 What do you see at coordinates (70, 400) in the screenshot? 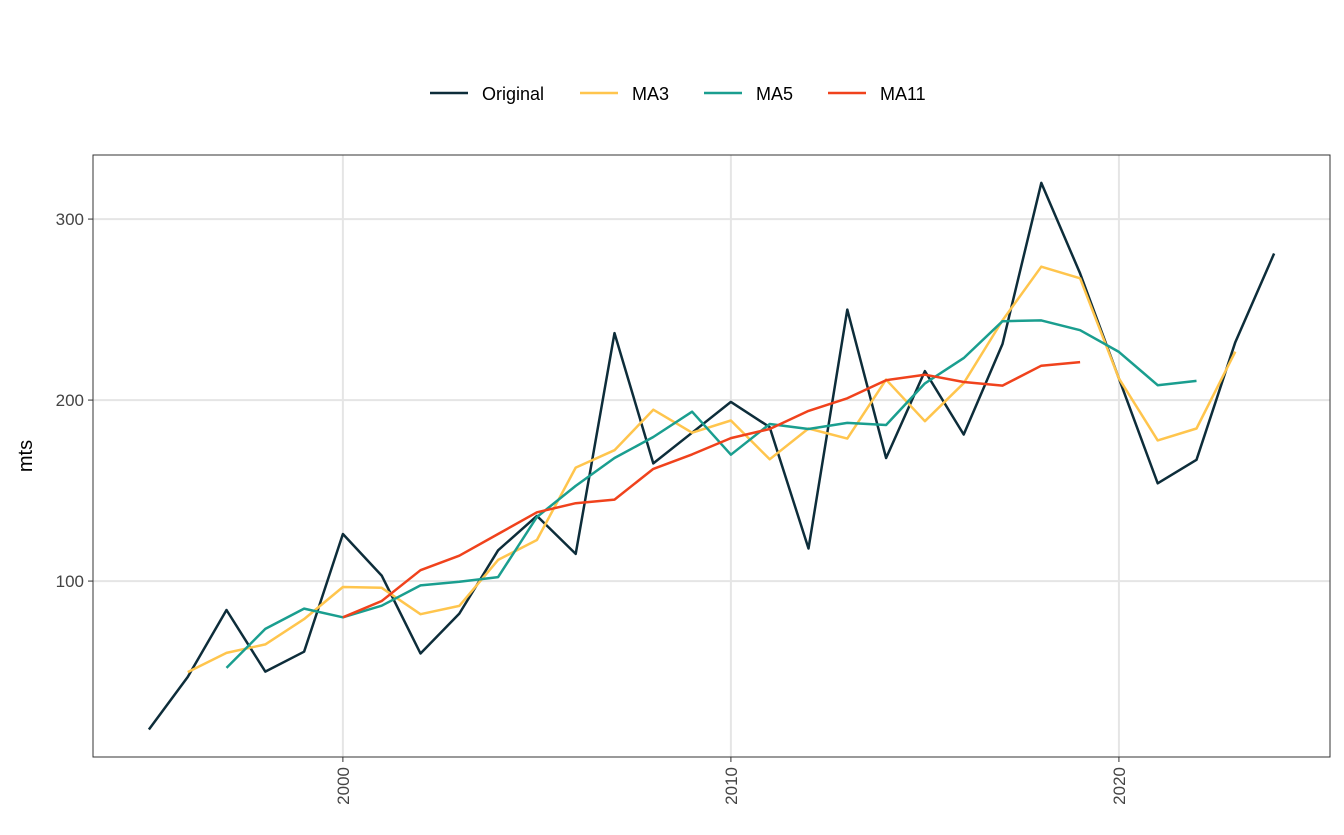
I see `y-tick-label: 200` at bounding box center [70, 400].